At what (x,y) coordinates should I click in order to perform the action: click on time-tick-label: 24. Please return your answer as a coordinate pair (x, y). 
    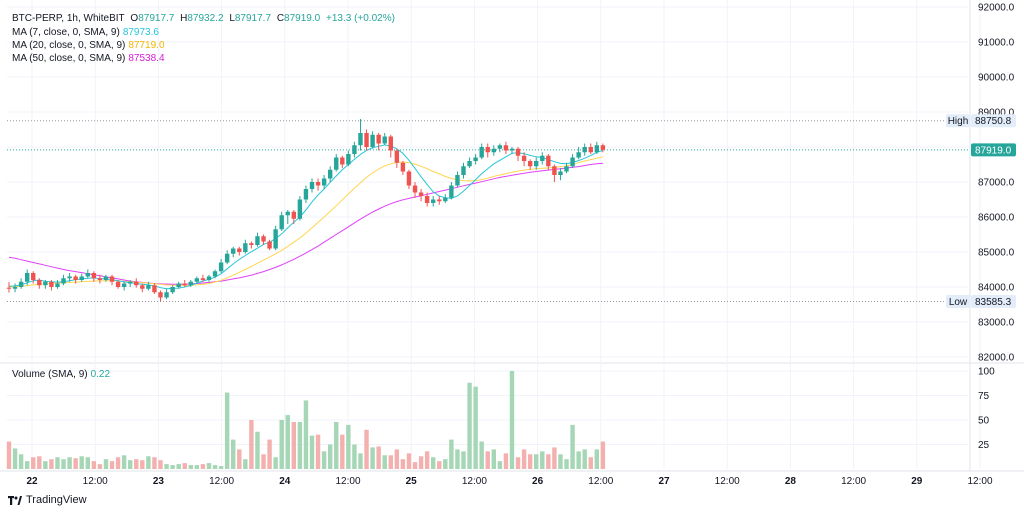
    Looking at the image, I should click on (285, 481).